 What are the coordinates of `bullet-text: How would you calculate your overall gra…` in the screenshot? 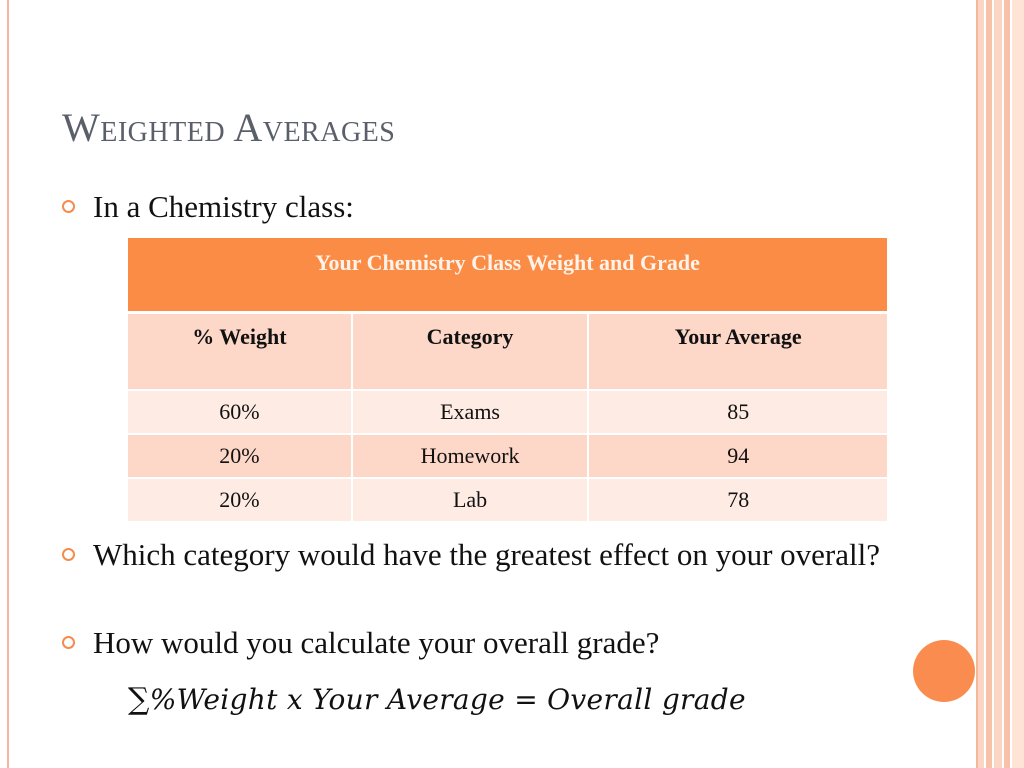 It's located at (376, 642).